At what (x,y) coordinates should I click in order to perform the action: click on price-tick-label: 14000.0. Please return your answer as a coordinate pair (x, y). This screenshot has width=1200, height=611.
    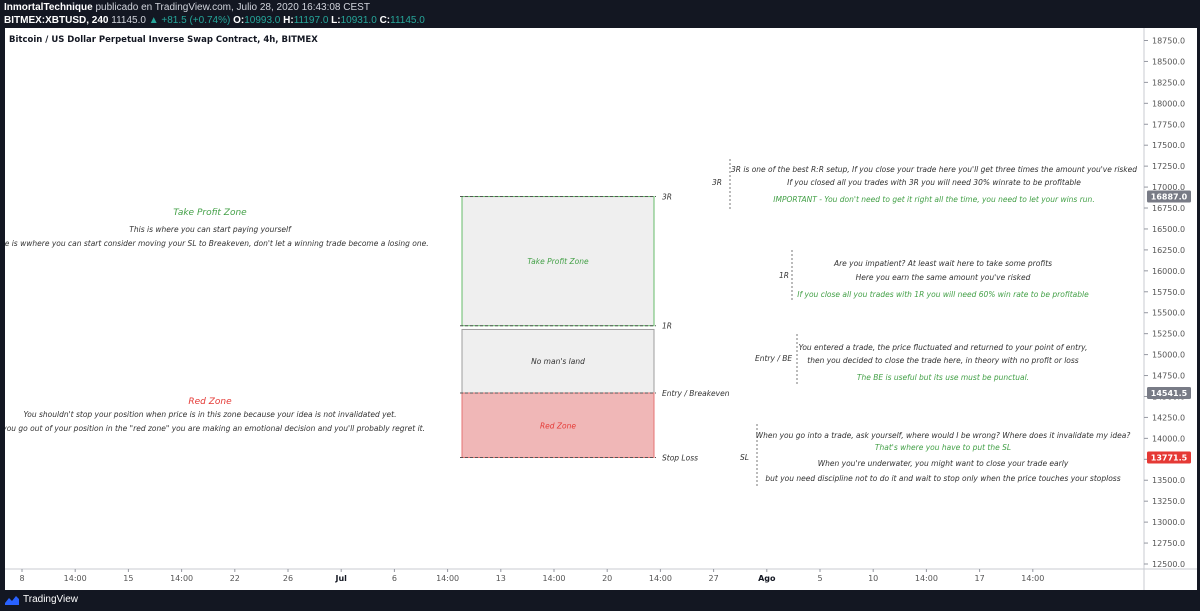
    Looking at the image, I should click on (1168, 438).